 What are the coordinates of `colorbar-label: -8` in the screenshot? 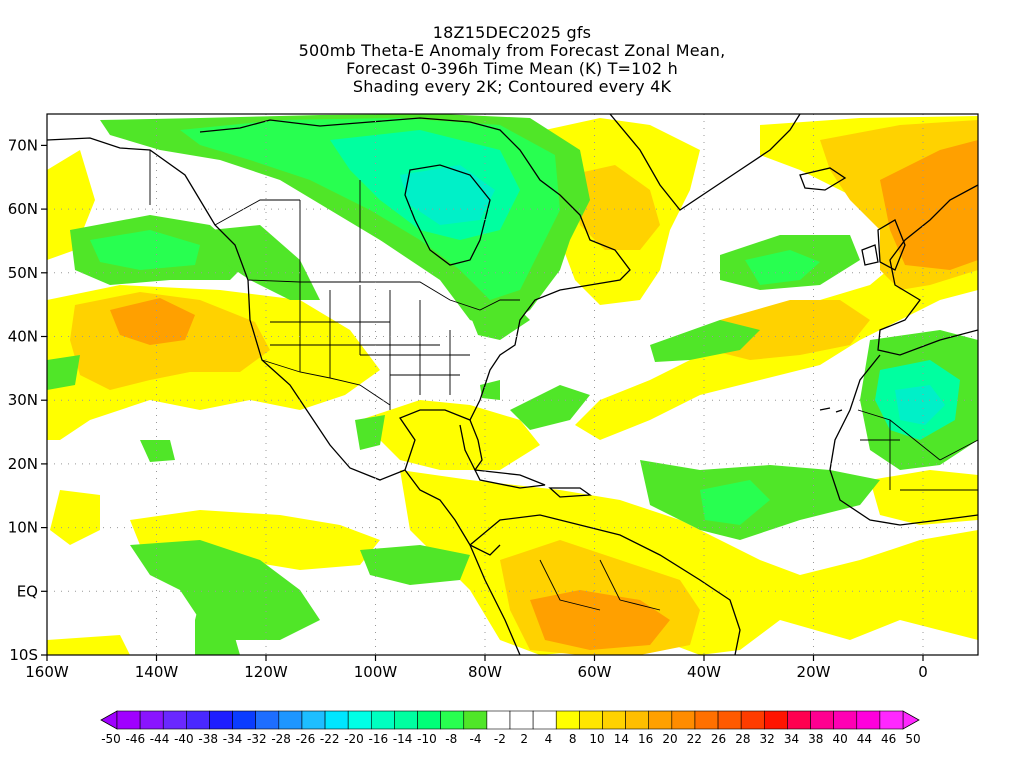 It's located at (451, 739).